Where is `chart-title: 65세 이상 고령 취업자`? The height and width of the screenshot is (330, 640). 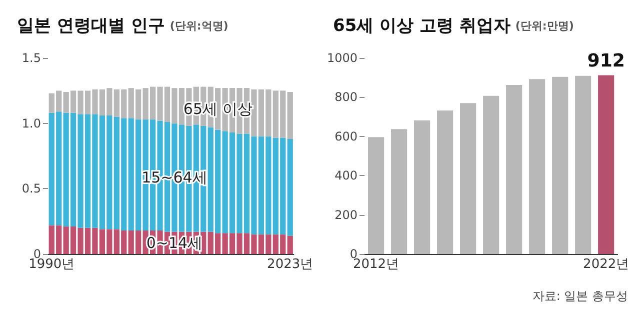
chart-title: 65세 이상 고령 취업자 is located at coordinates (421, 26).